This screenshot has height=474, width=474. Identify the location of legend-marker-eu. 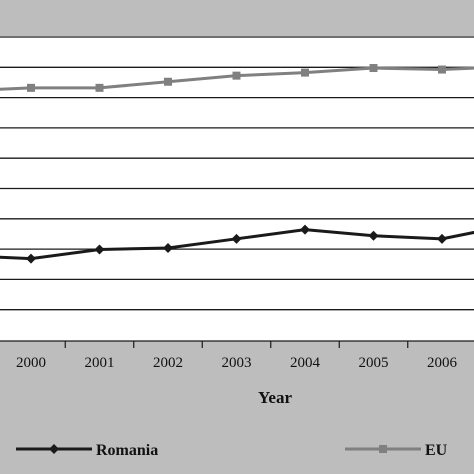
(383, 449).